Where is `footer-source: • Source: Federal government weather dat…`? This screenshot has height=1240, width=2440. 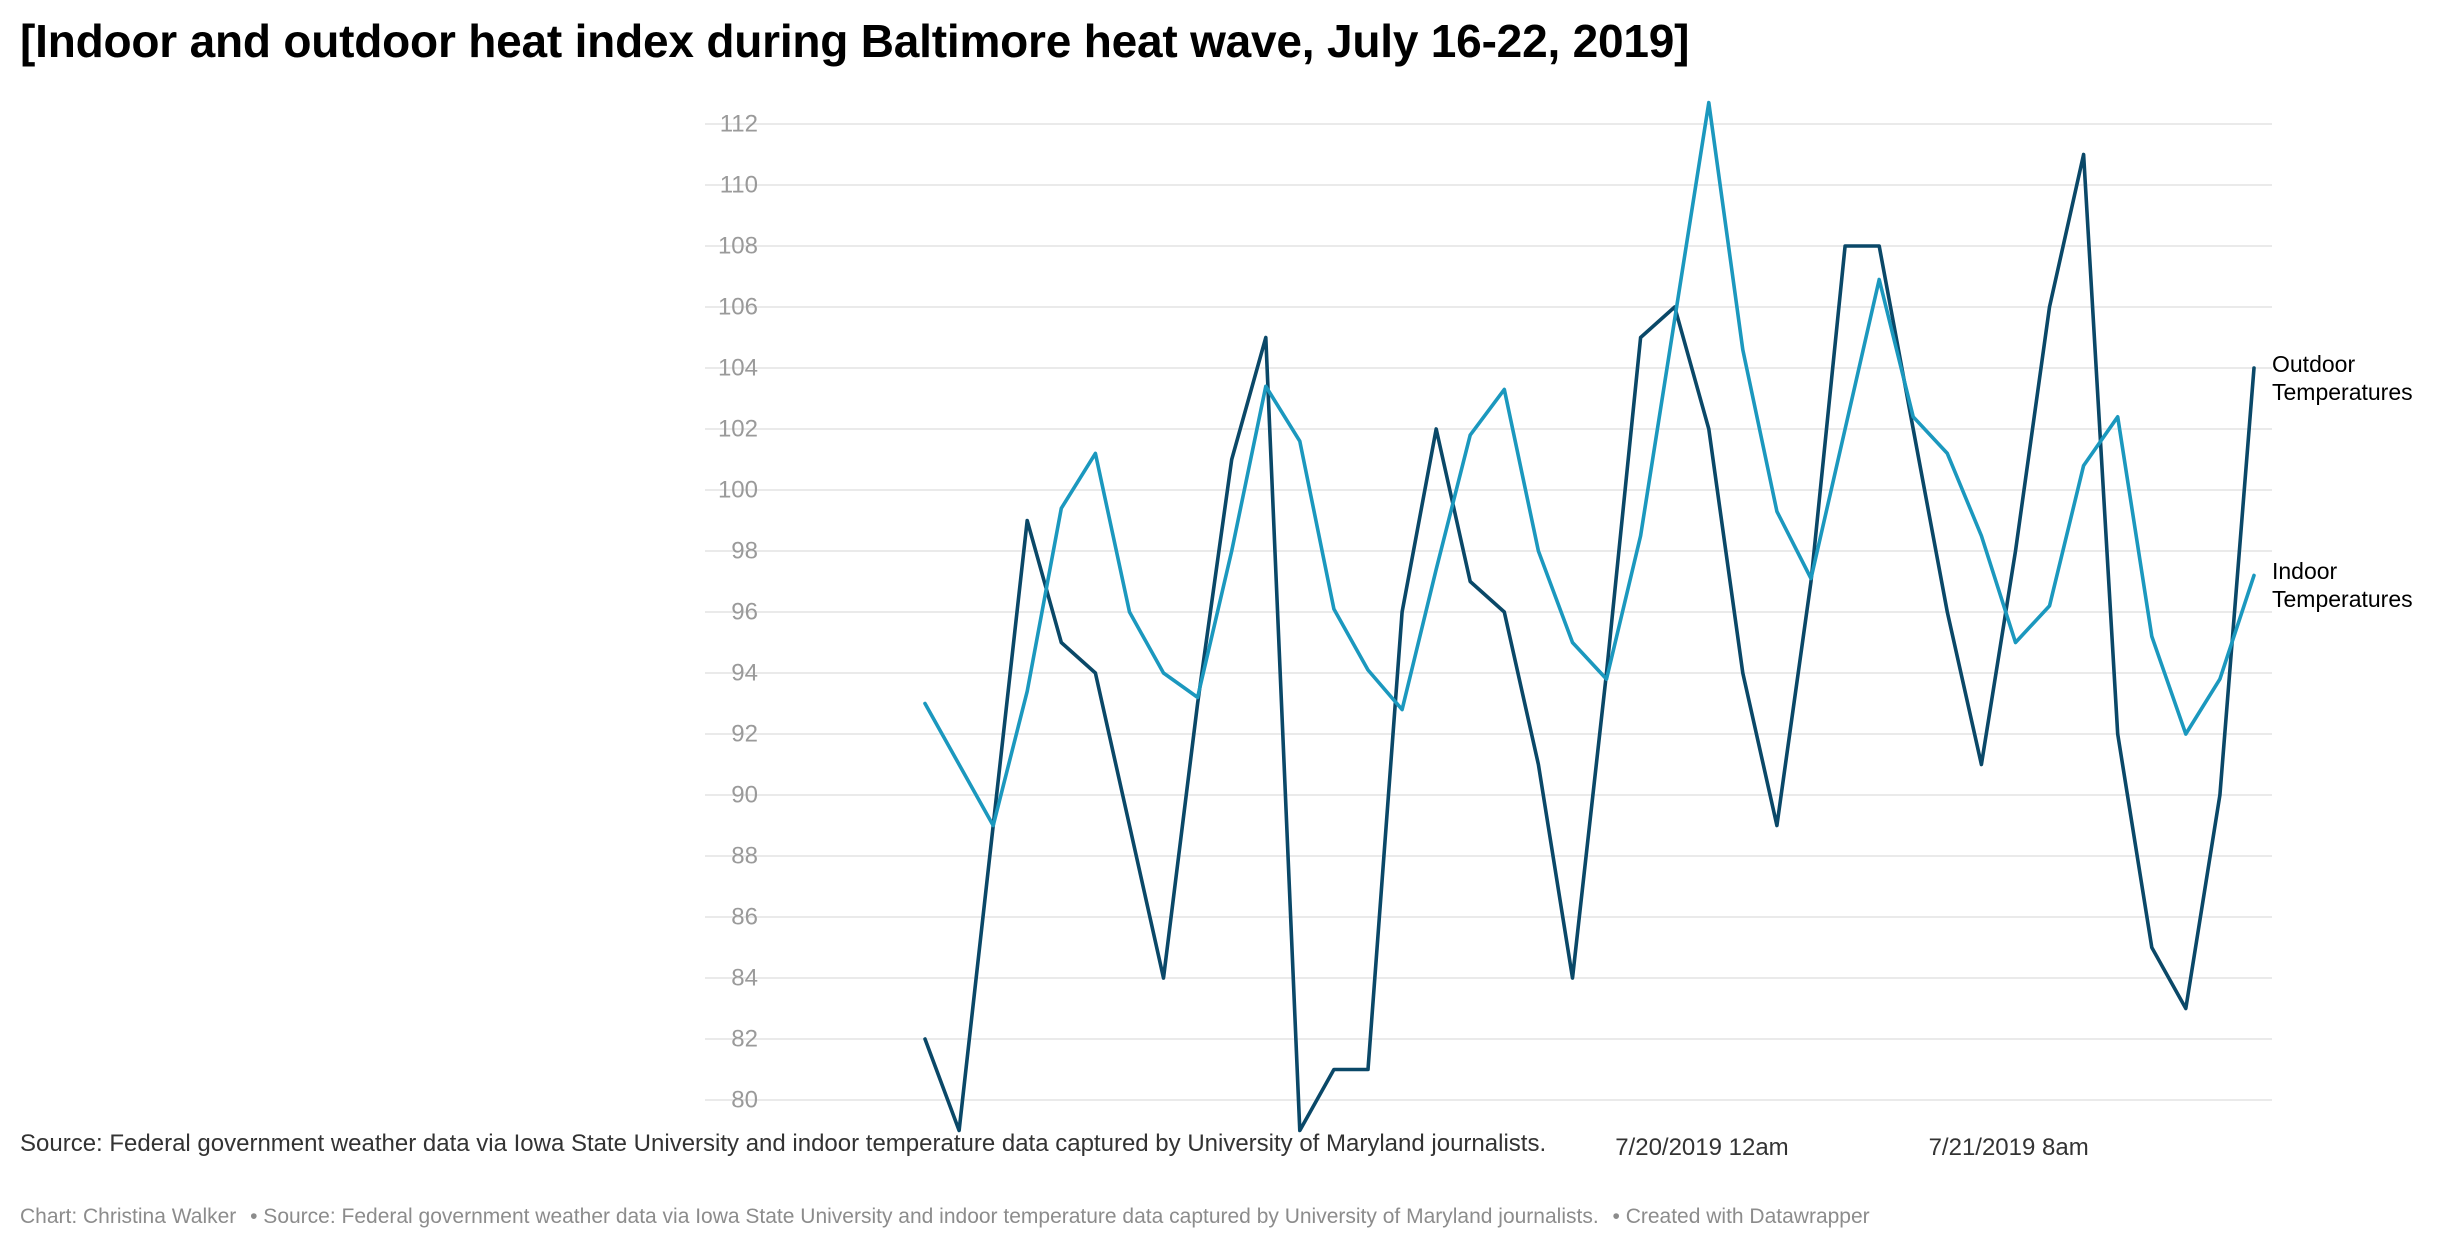
footer-source: • Source: Federal government weather dat… is located at coordinates (924, 1216).